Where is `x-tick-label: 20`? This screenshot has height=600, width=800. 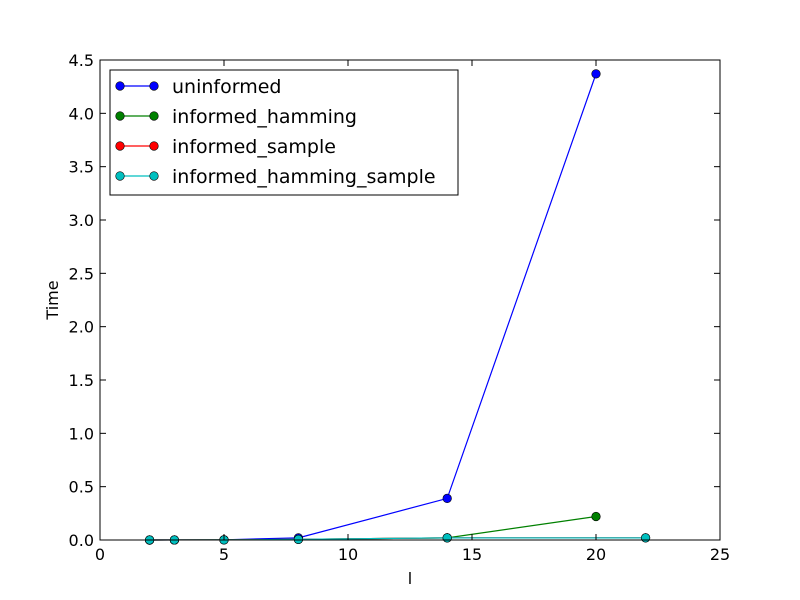
x-tick-label: 20 is located at coordinates (596, 554).